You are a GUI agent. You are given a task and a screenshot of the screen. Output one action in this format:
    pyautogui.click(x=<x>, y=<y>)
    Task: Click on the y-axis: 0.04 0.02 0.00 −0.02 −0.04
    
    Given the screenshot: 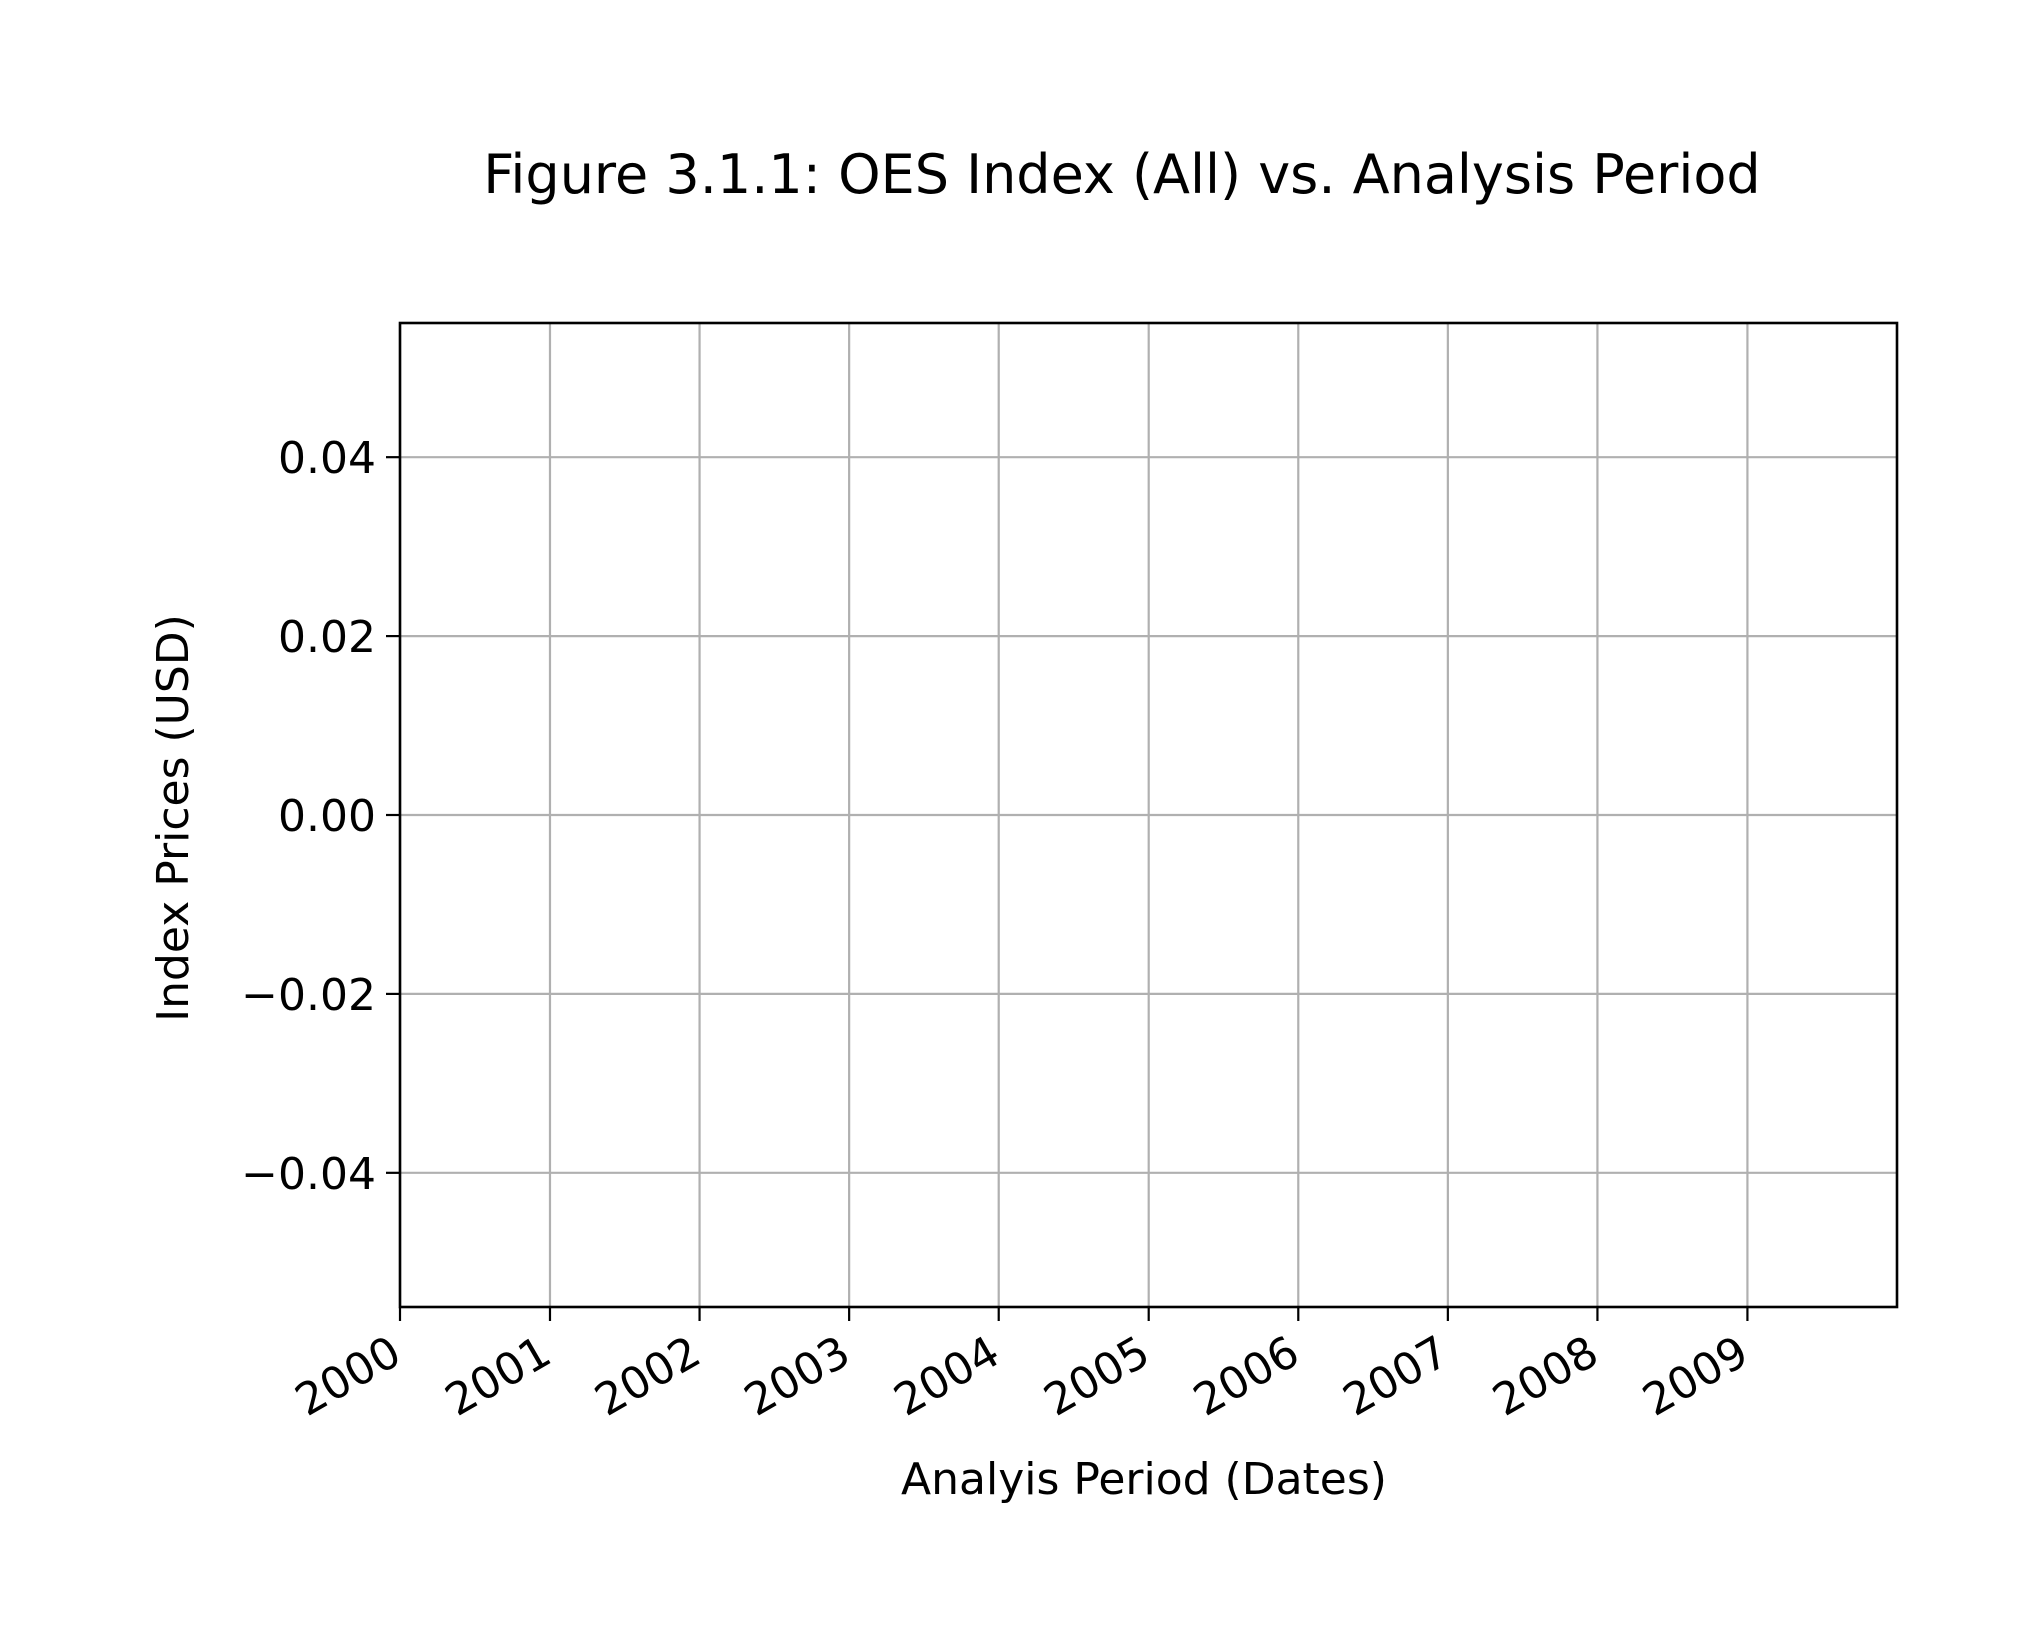 What is the action you would take?
    pyautogui.click(x=320, y=816)
    